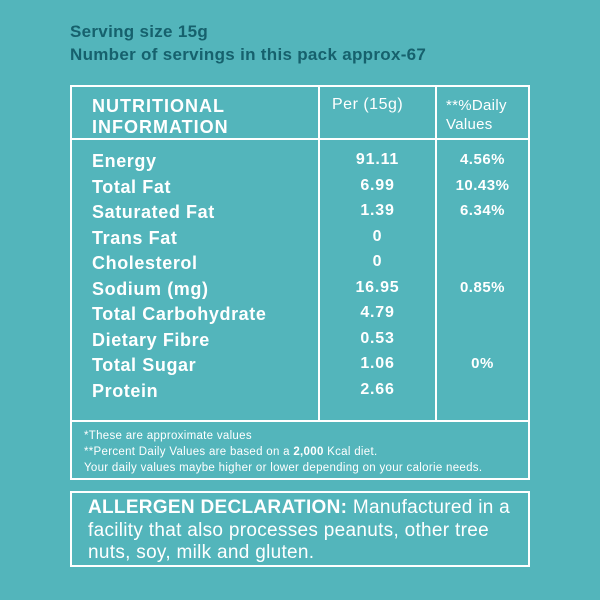  What do you see at coordinates (377, 389) in the screenshot?
I see `per-value-protein: 2.66` at bounding box center [377, 389].